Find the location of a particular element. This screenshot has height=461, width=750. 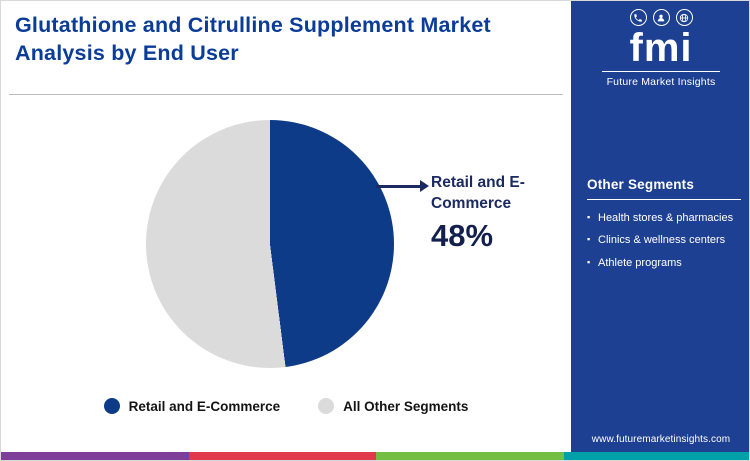

fmi-logo: fmi Future Market Insights is located at coordinates (660, 48).